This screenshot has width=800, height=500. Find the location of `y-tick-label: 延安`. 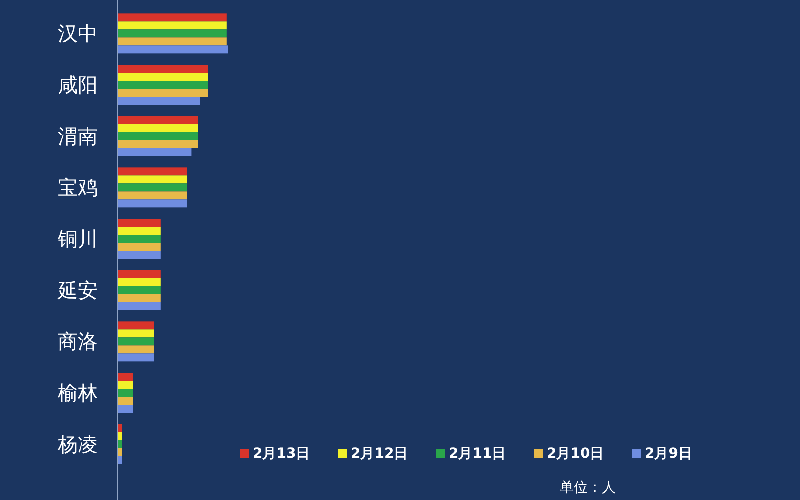

y-tick-label: 延安 is located at coordinates (77, 290).